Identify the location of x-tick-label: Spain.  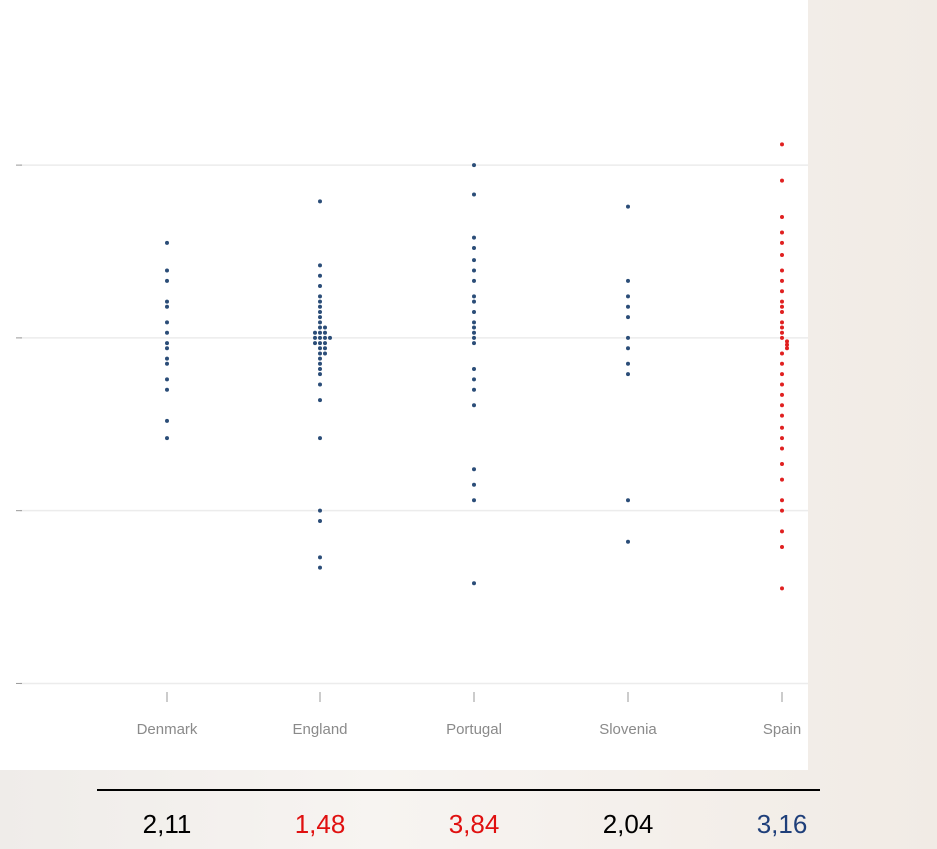
(782, 729).